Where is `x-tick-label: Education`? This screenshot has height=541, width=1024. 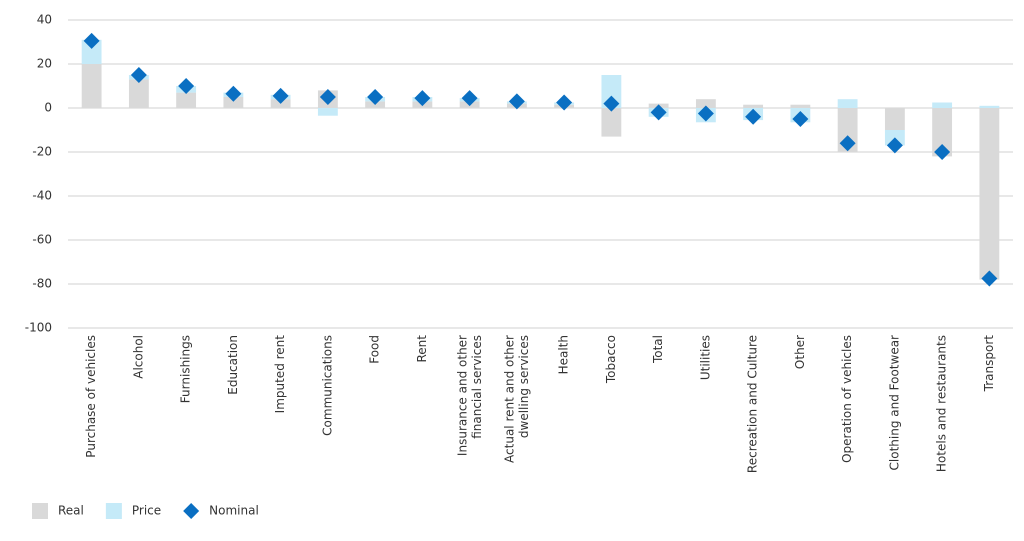
x-tick-label: Education is located at coordinates (233, 365).